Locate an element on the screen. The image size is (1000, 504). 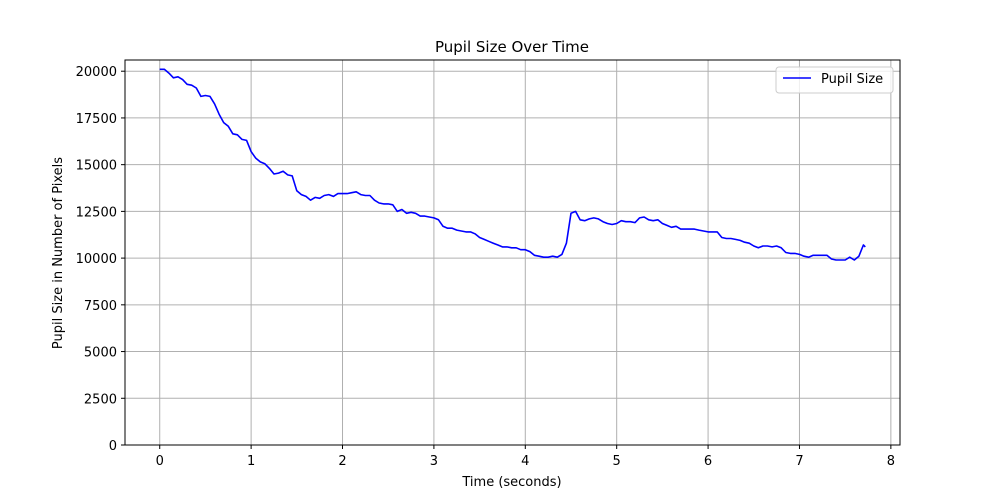
y-tick-label: 17500 is located at coordinates (96, 119).